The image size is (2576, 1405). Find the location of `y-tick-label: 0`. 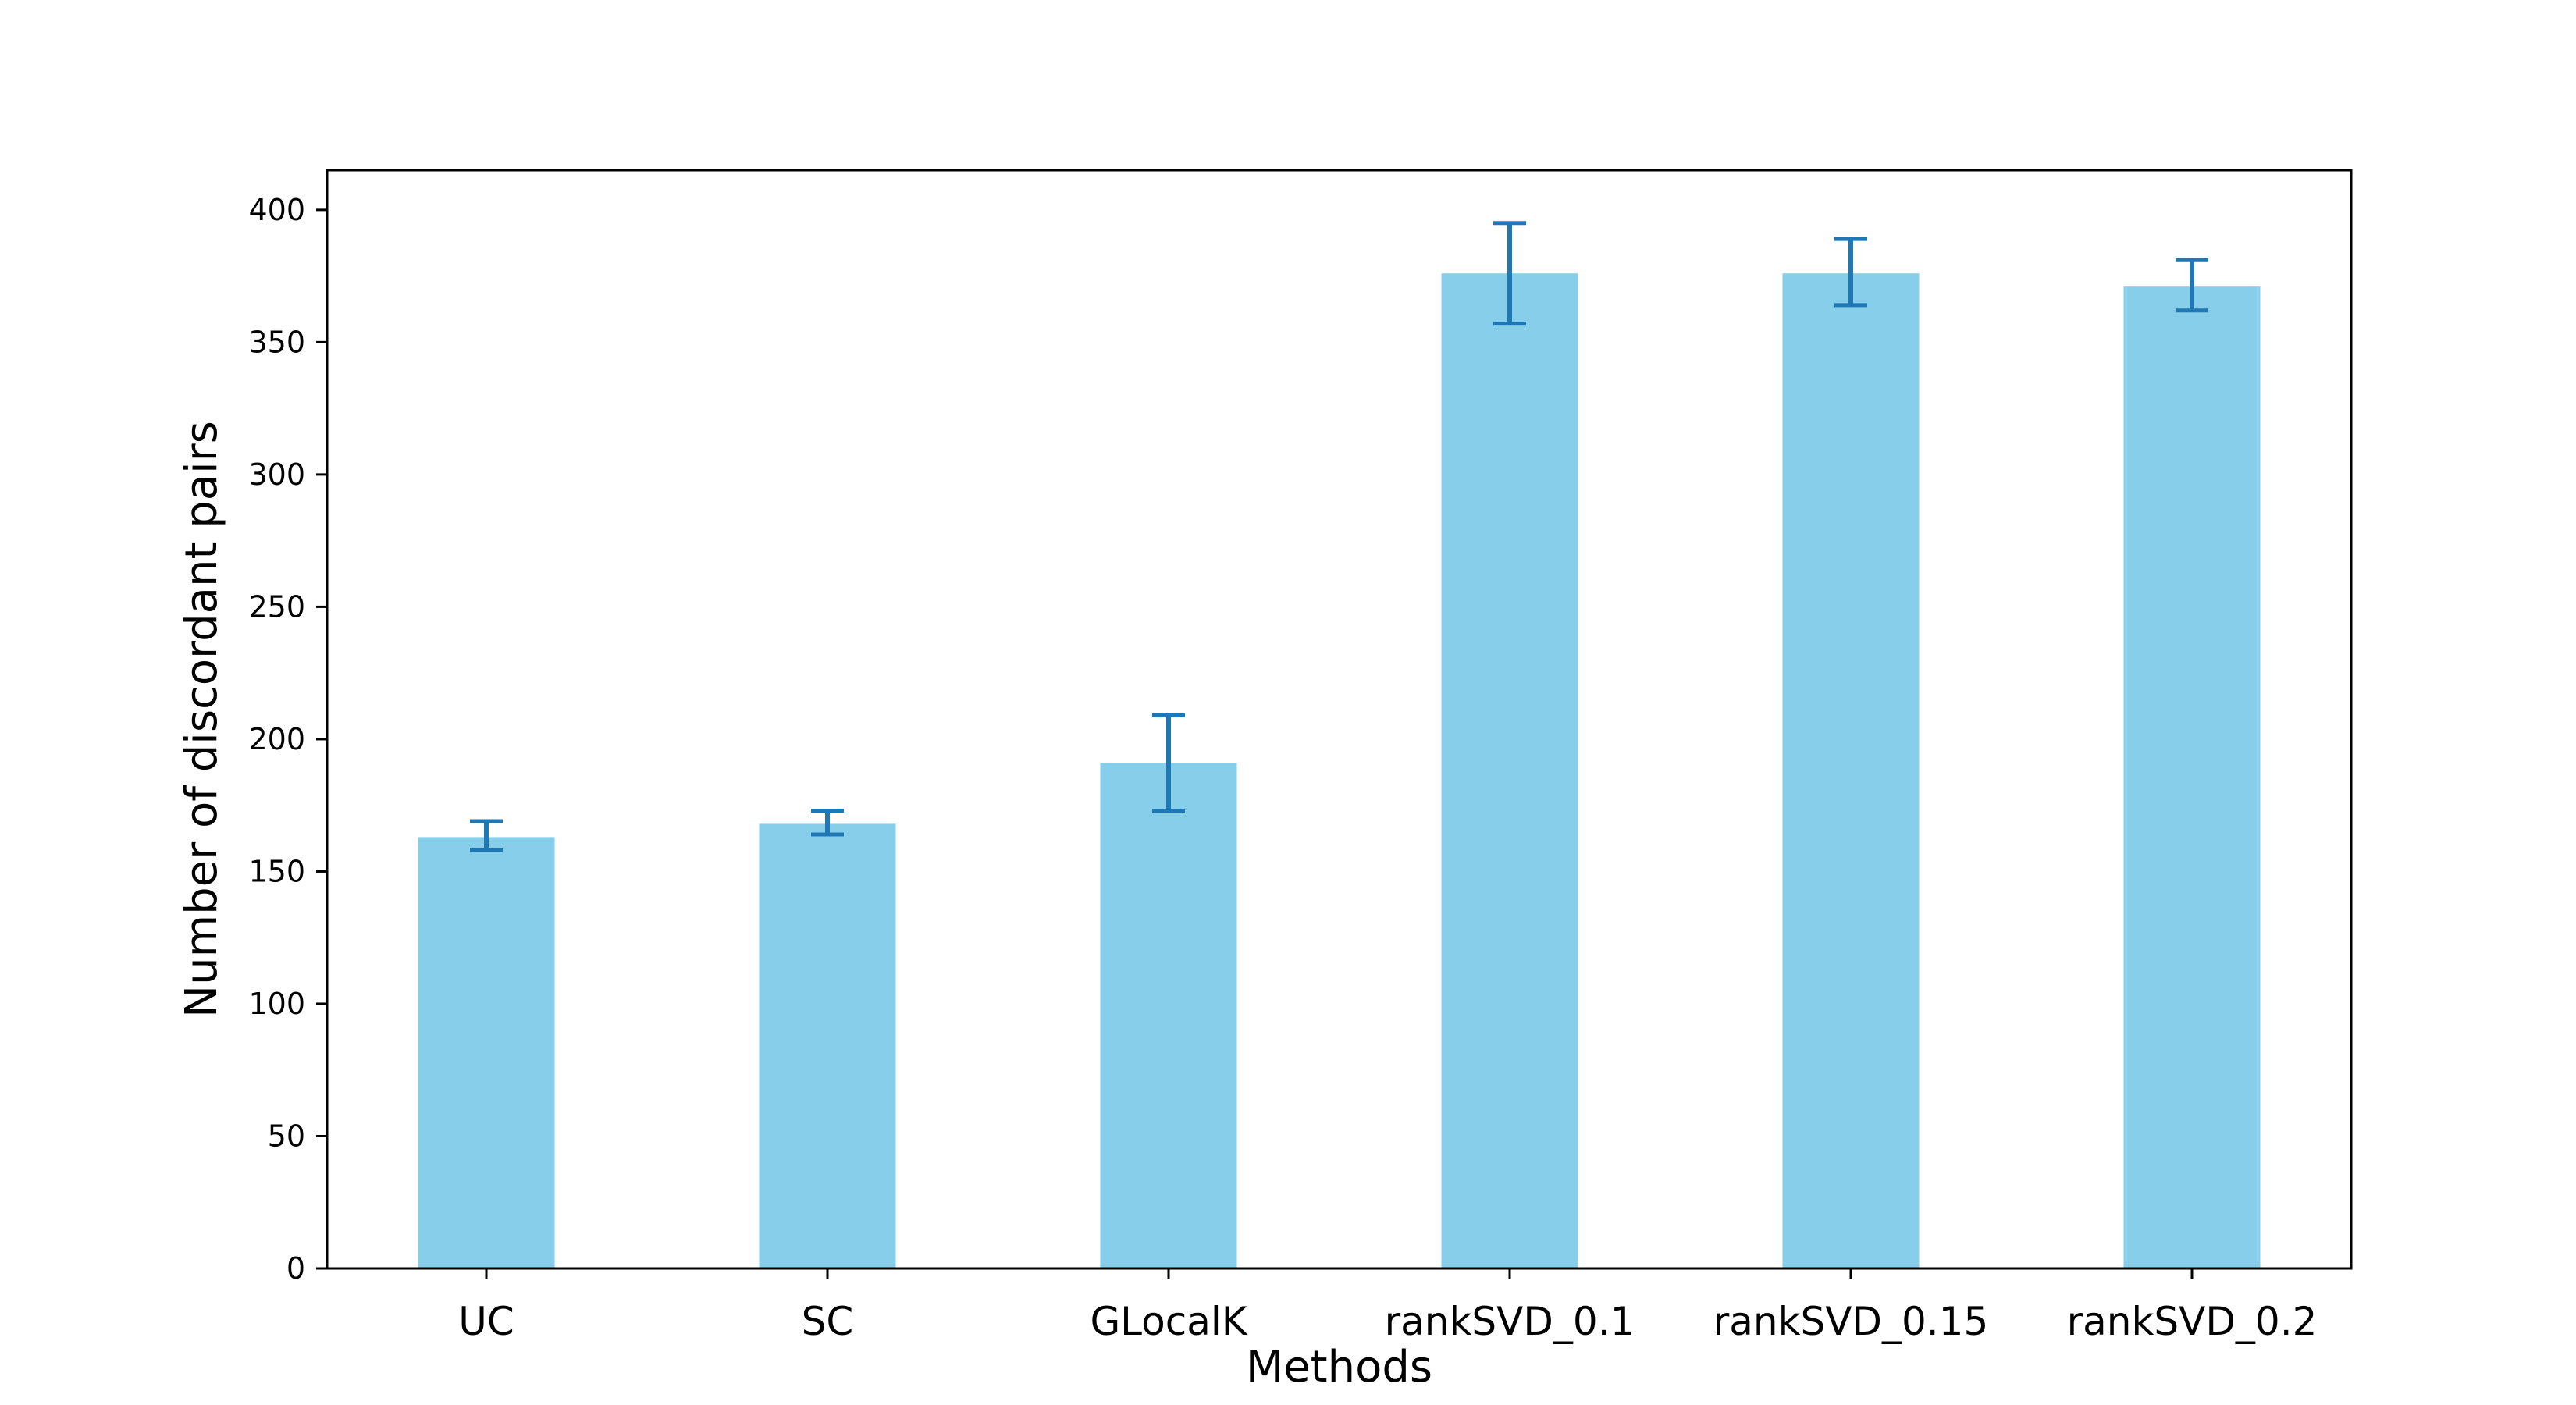

y-tick-label: 0 is located at coordinates (295, 1269).